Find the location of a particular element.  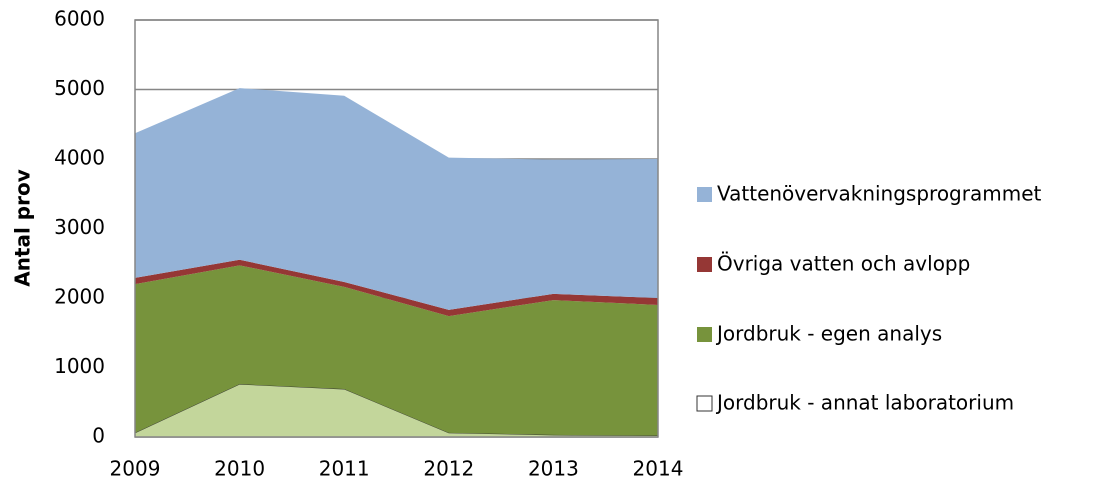

y-tick-label: 0 is located at coordinates (98, 436).